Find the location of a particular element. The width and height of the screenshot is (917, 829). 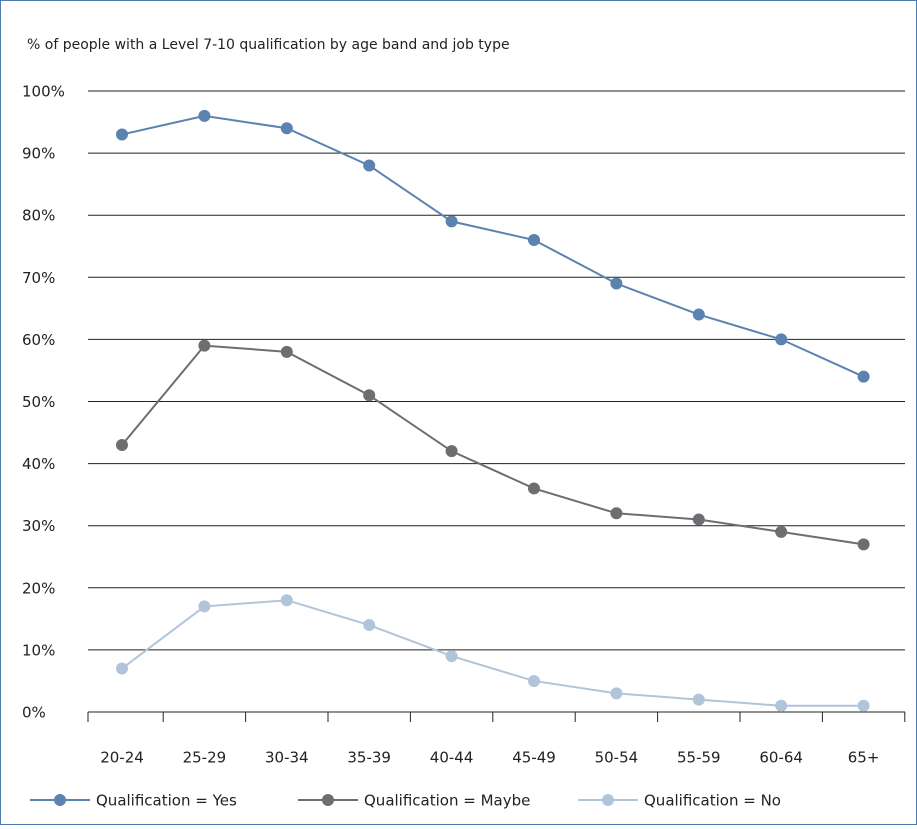

x-tick-label: 60-64 is located at coordinates (781, 758).